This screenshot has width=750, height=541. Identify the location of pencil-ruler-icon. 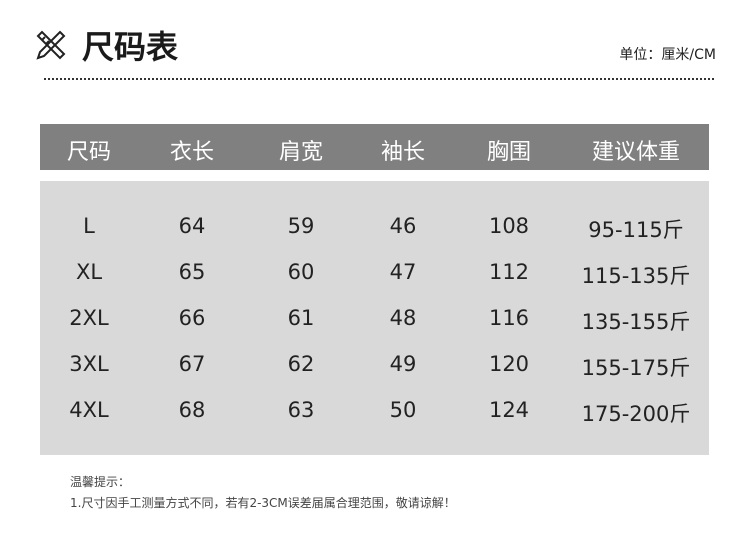
(51, 45).